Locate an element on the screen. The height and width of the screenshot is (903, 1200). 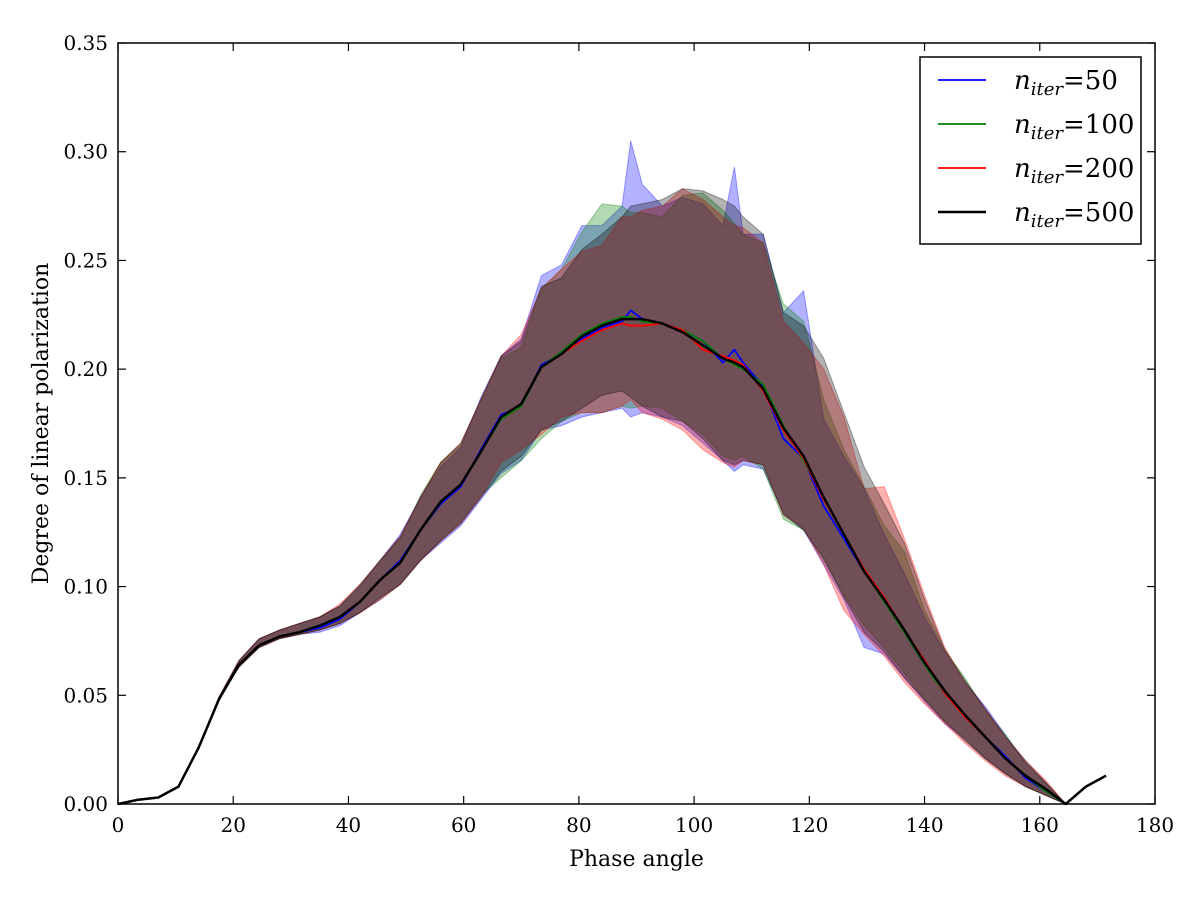
x-tick-label: 0 is located at coordinates (118, 825).